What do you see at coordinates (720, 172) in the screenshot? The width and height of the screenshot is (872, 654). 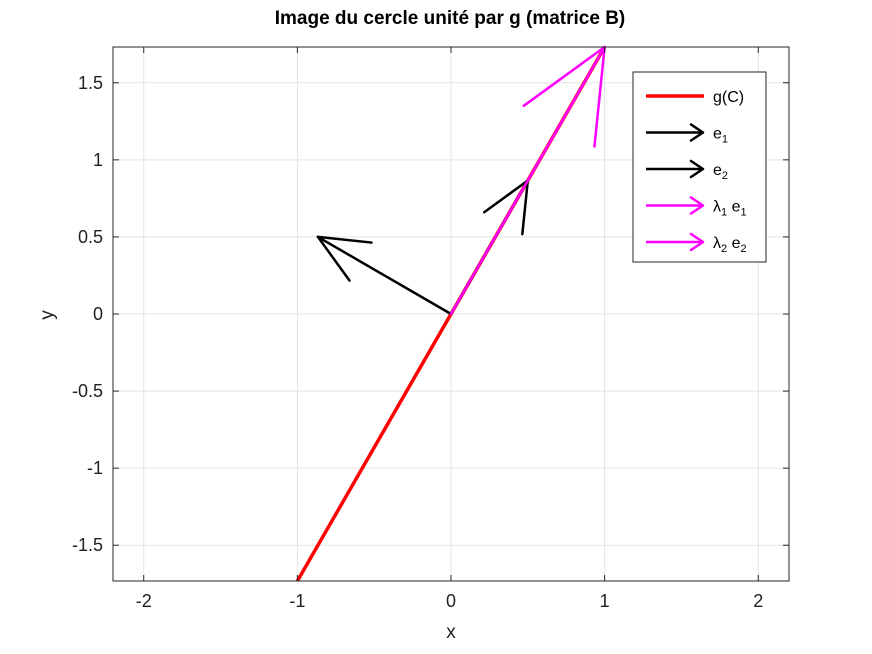 I see `legend-label: e2` at bounding box center [720, 172].